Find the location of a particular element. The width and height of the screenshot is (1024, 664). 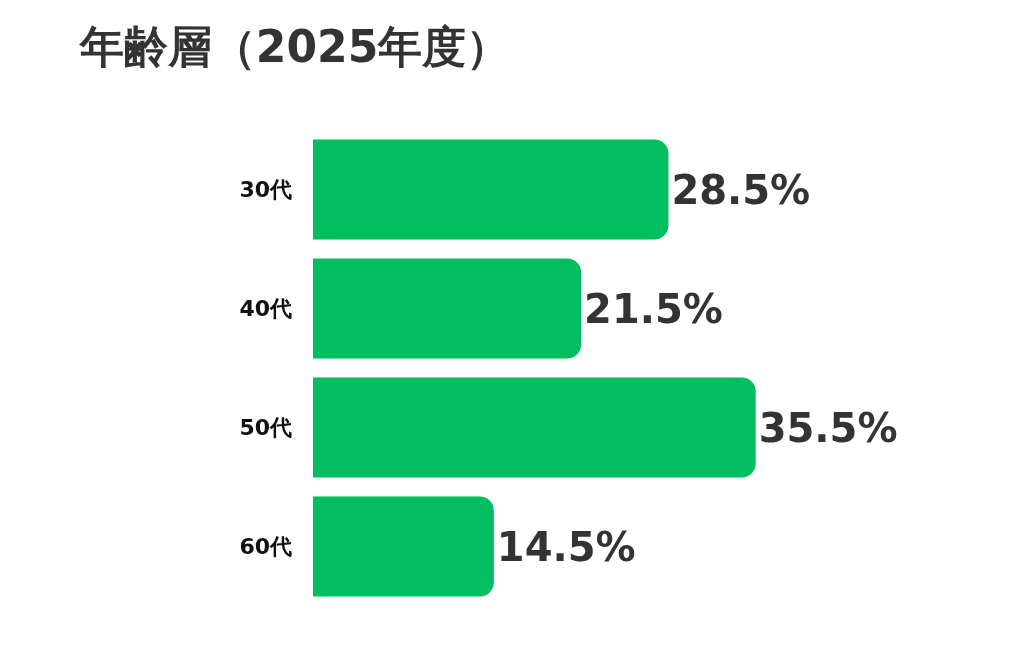

data-label: 14.5% is located at coordinates (566, 546).